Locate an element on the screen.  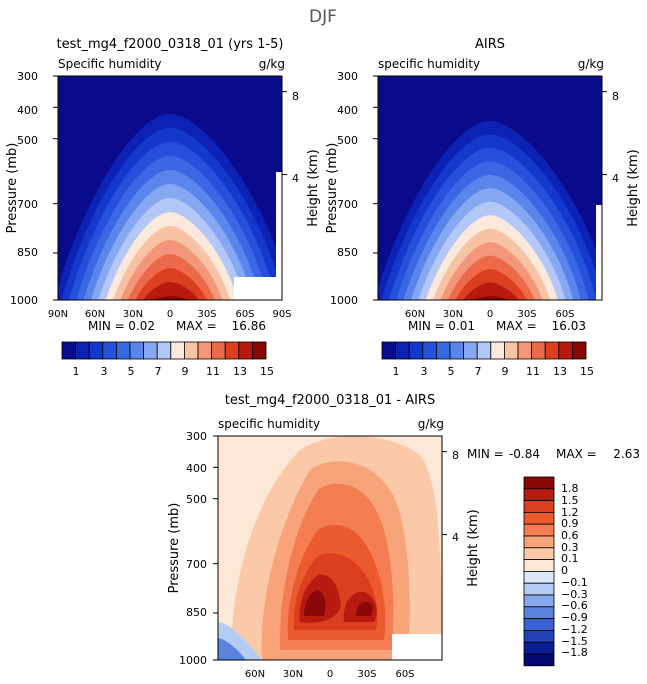
colorbar-label: −1.8 is located at coordinates (574, 652).